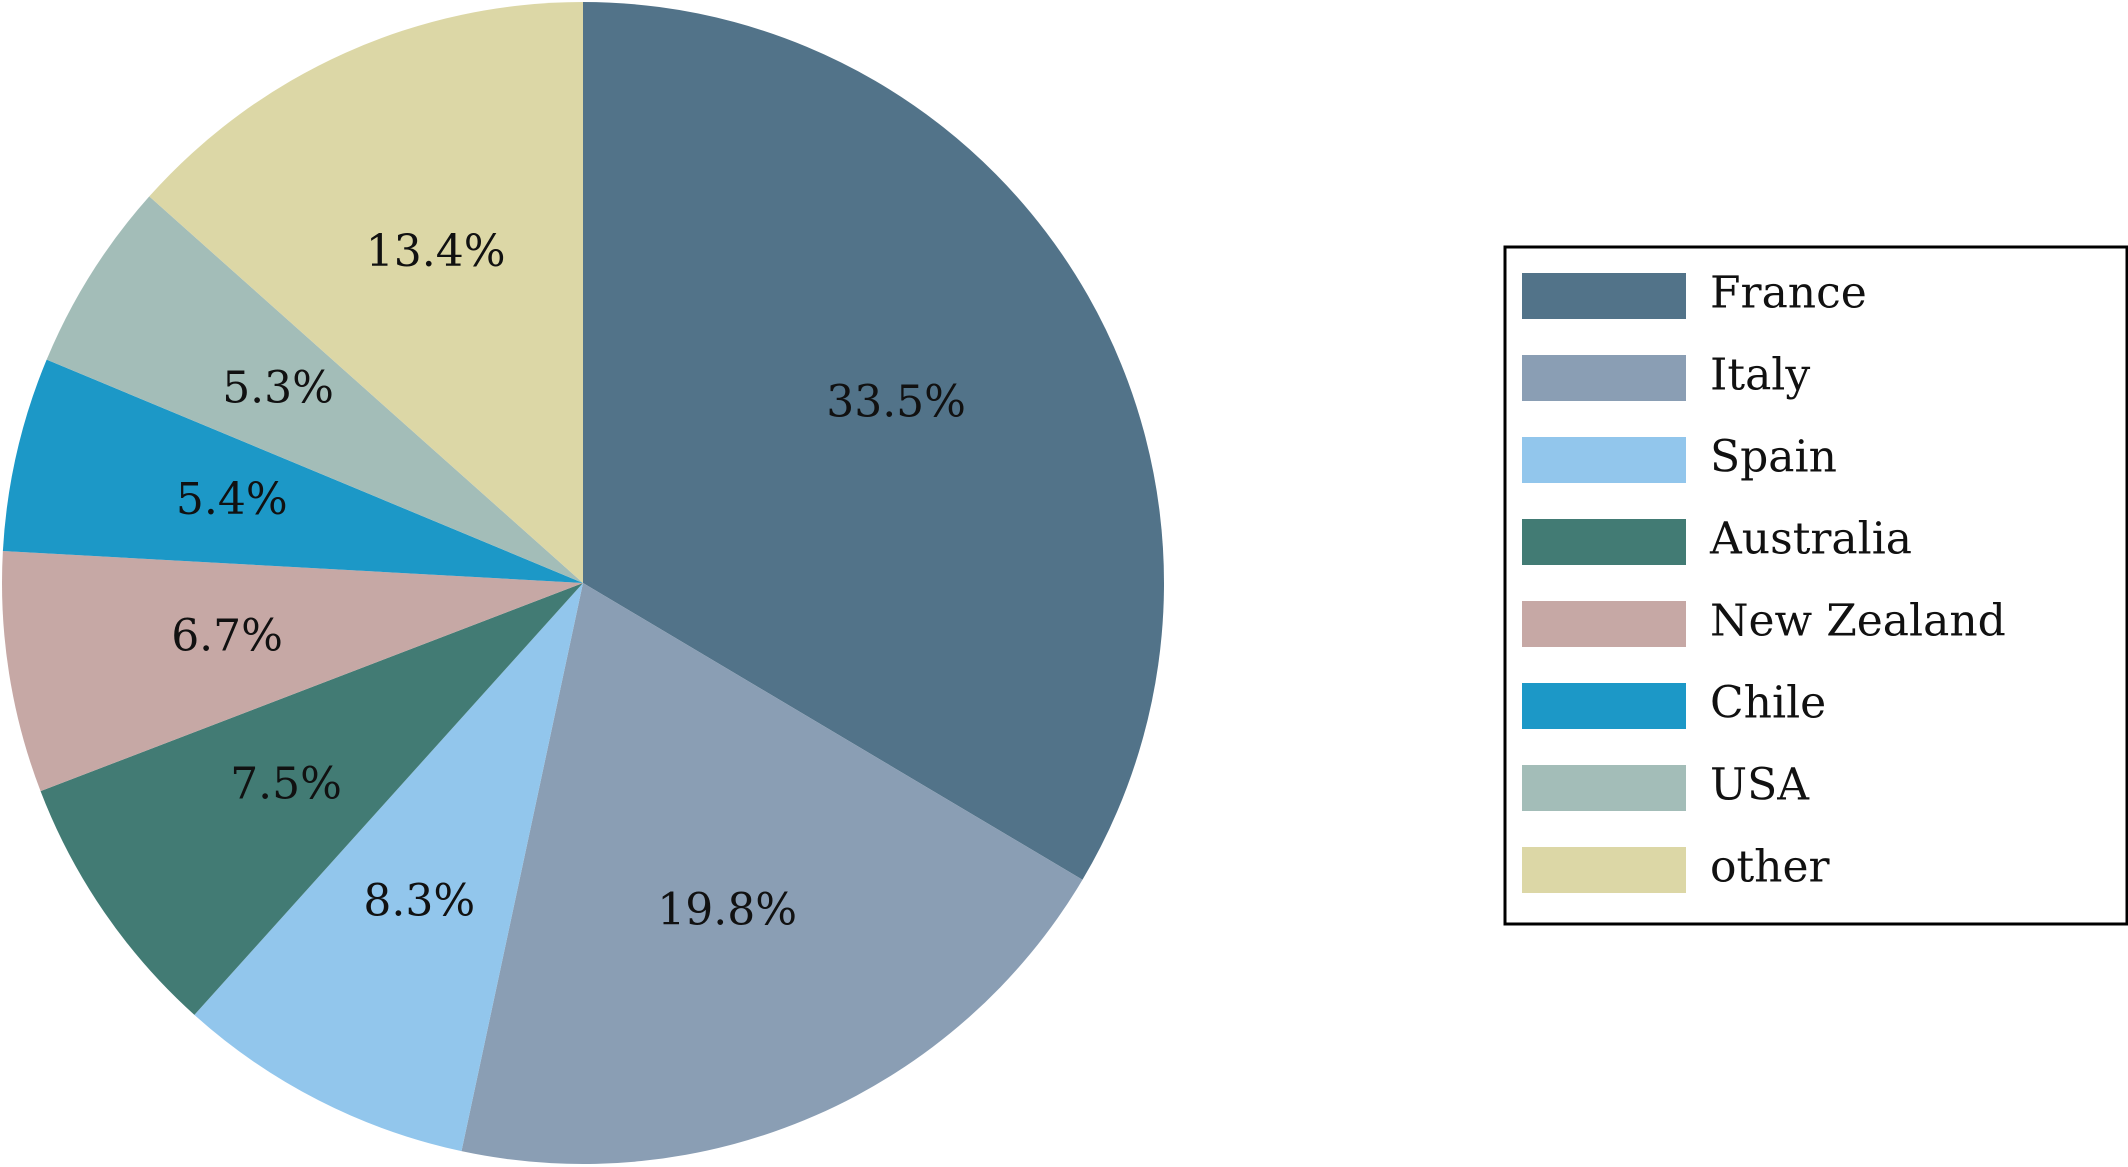 This screenshot has width=2128, height=1167. What do you see at coordinates (227, 635) in the screenshot?
I see `slice-label-new-zealand: 6.7%` at bounding box center [227, 635].